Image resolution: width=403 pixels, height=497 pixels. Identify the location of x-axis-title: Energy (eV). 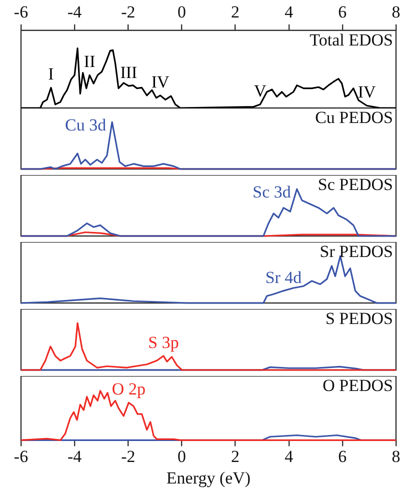
(208, 478).